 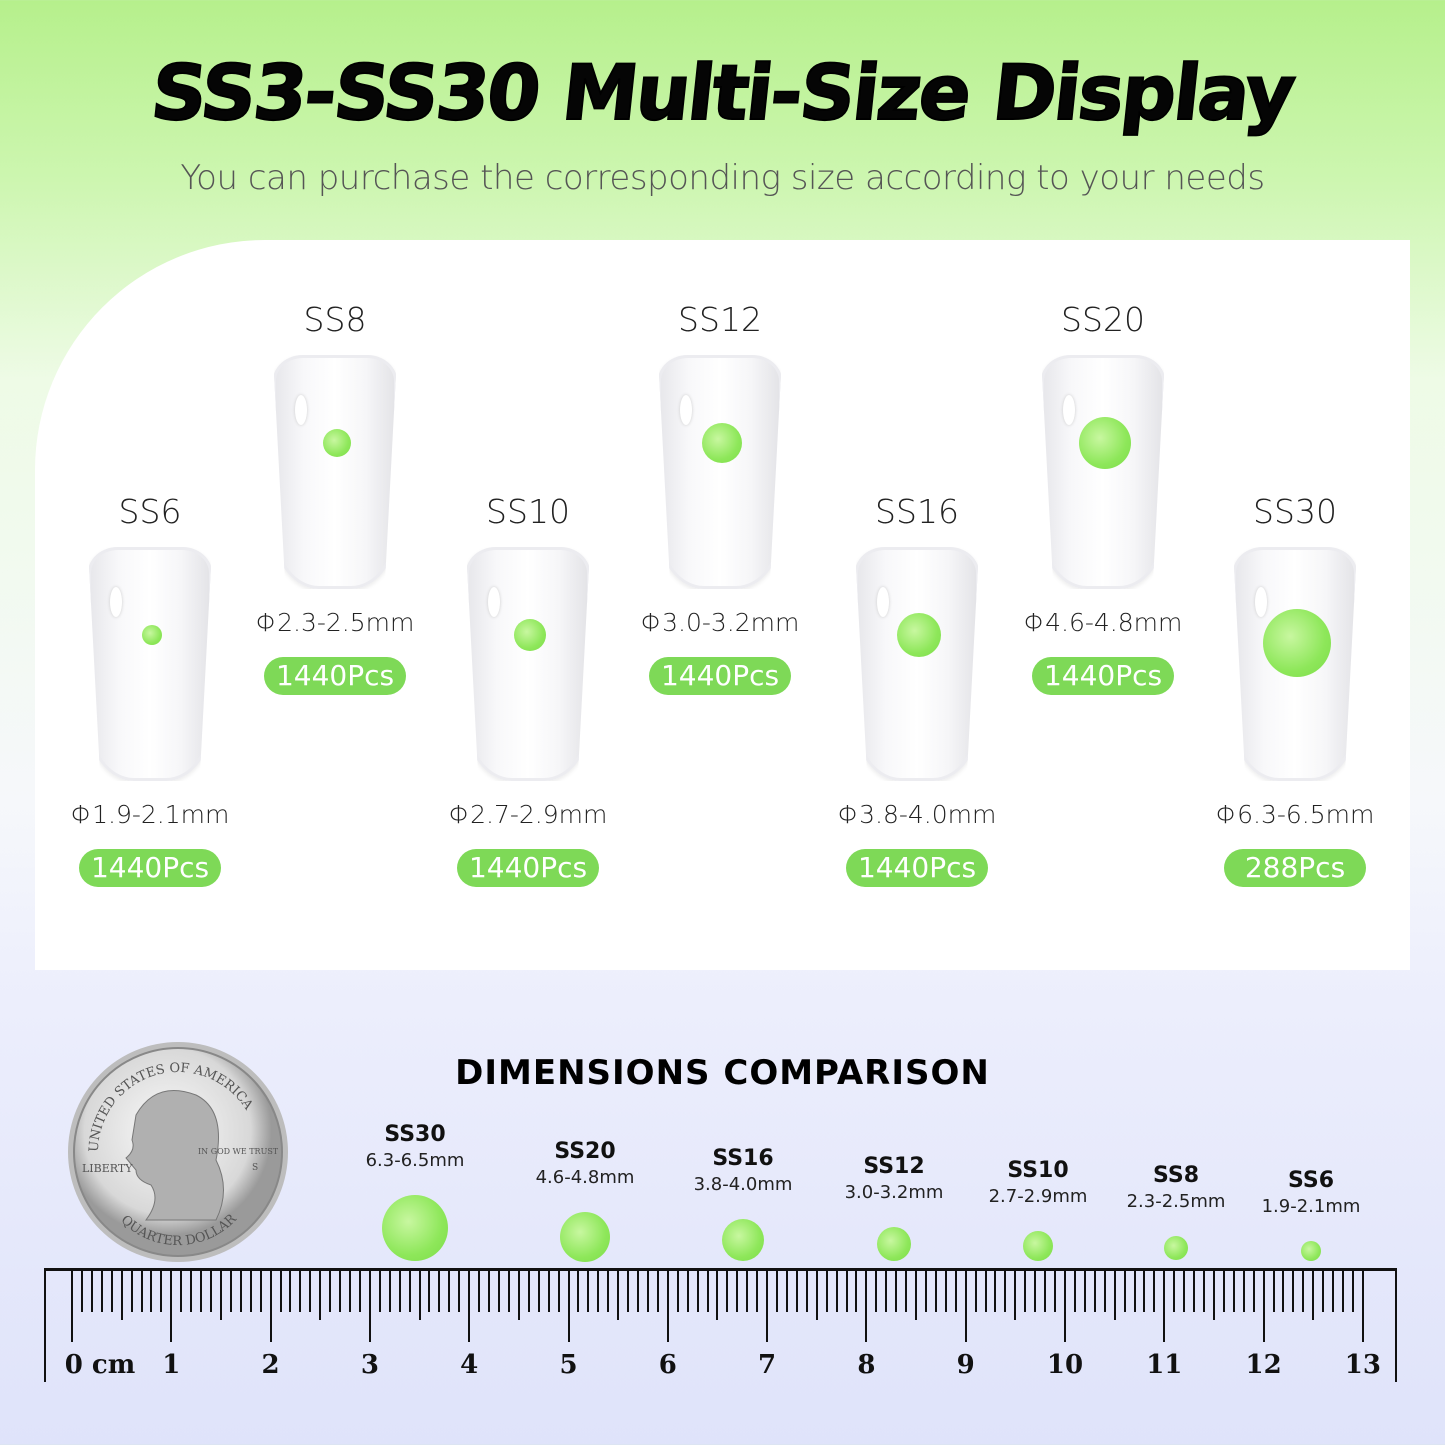 What do you see at coordinates (415, 1160) in the screenshot?
I see `comparison-size-range: 6.3-6.5mm` at bounding box center [415, 1160].